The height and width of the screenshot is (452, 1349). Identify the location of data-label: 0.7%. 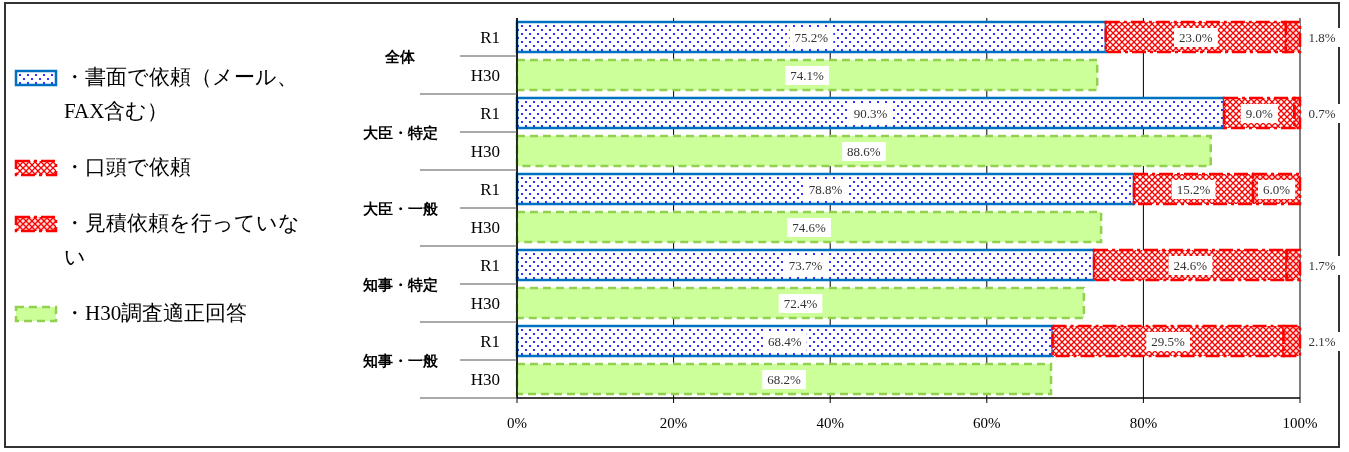
(1322, 113).